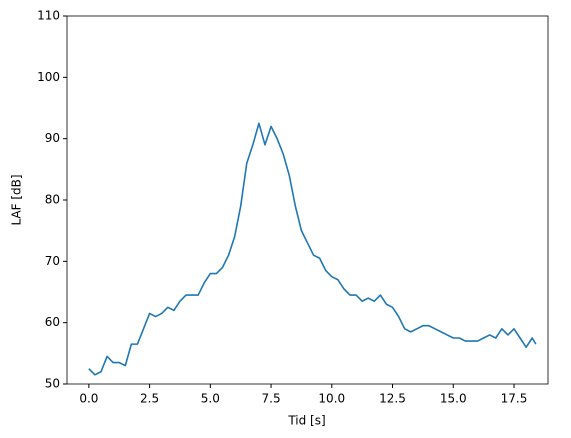 Image resolution: width=571 pixels, height=438 pixels. Describe the element at coordinates (88, 399) in the screenshot. I see `x-tick-label: 0.0` at that location.